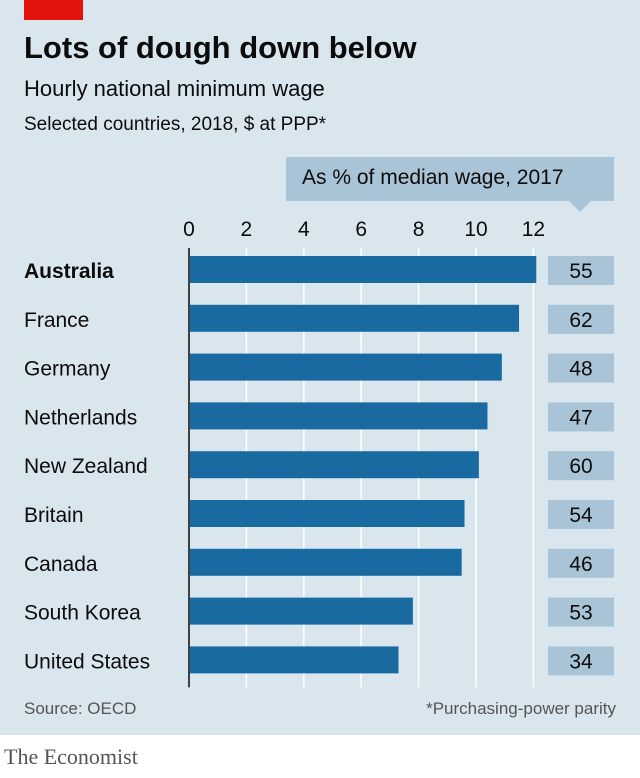 This screenshot has height=778, width=640. I want to click on source-note: Source: OECD, so click(80, 708).